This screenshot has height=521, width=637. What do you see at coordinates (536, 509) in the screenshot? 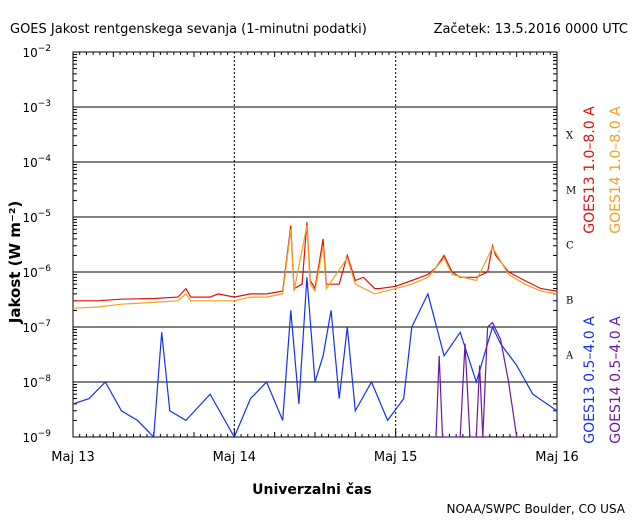
I see `credit-label: NOAA/SWPC Boulder, CO USA` at bounding box center [536, 509].